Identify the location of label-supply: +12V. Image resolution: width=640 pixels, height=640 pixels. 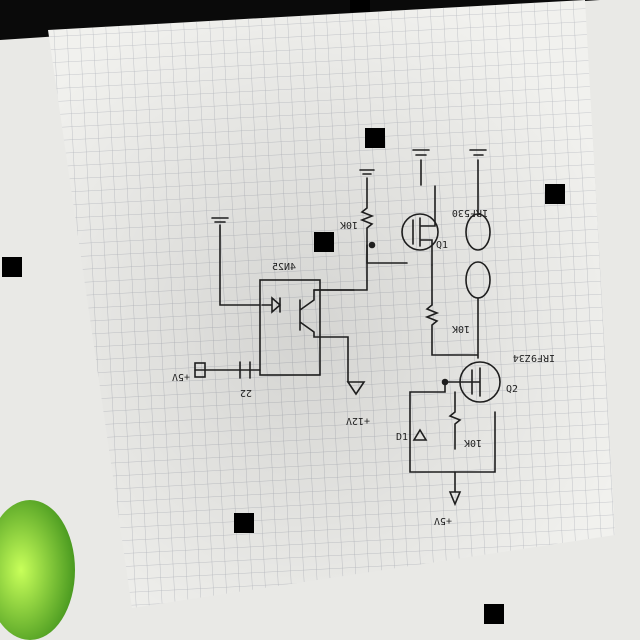
(358, 420).